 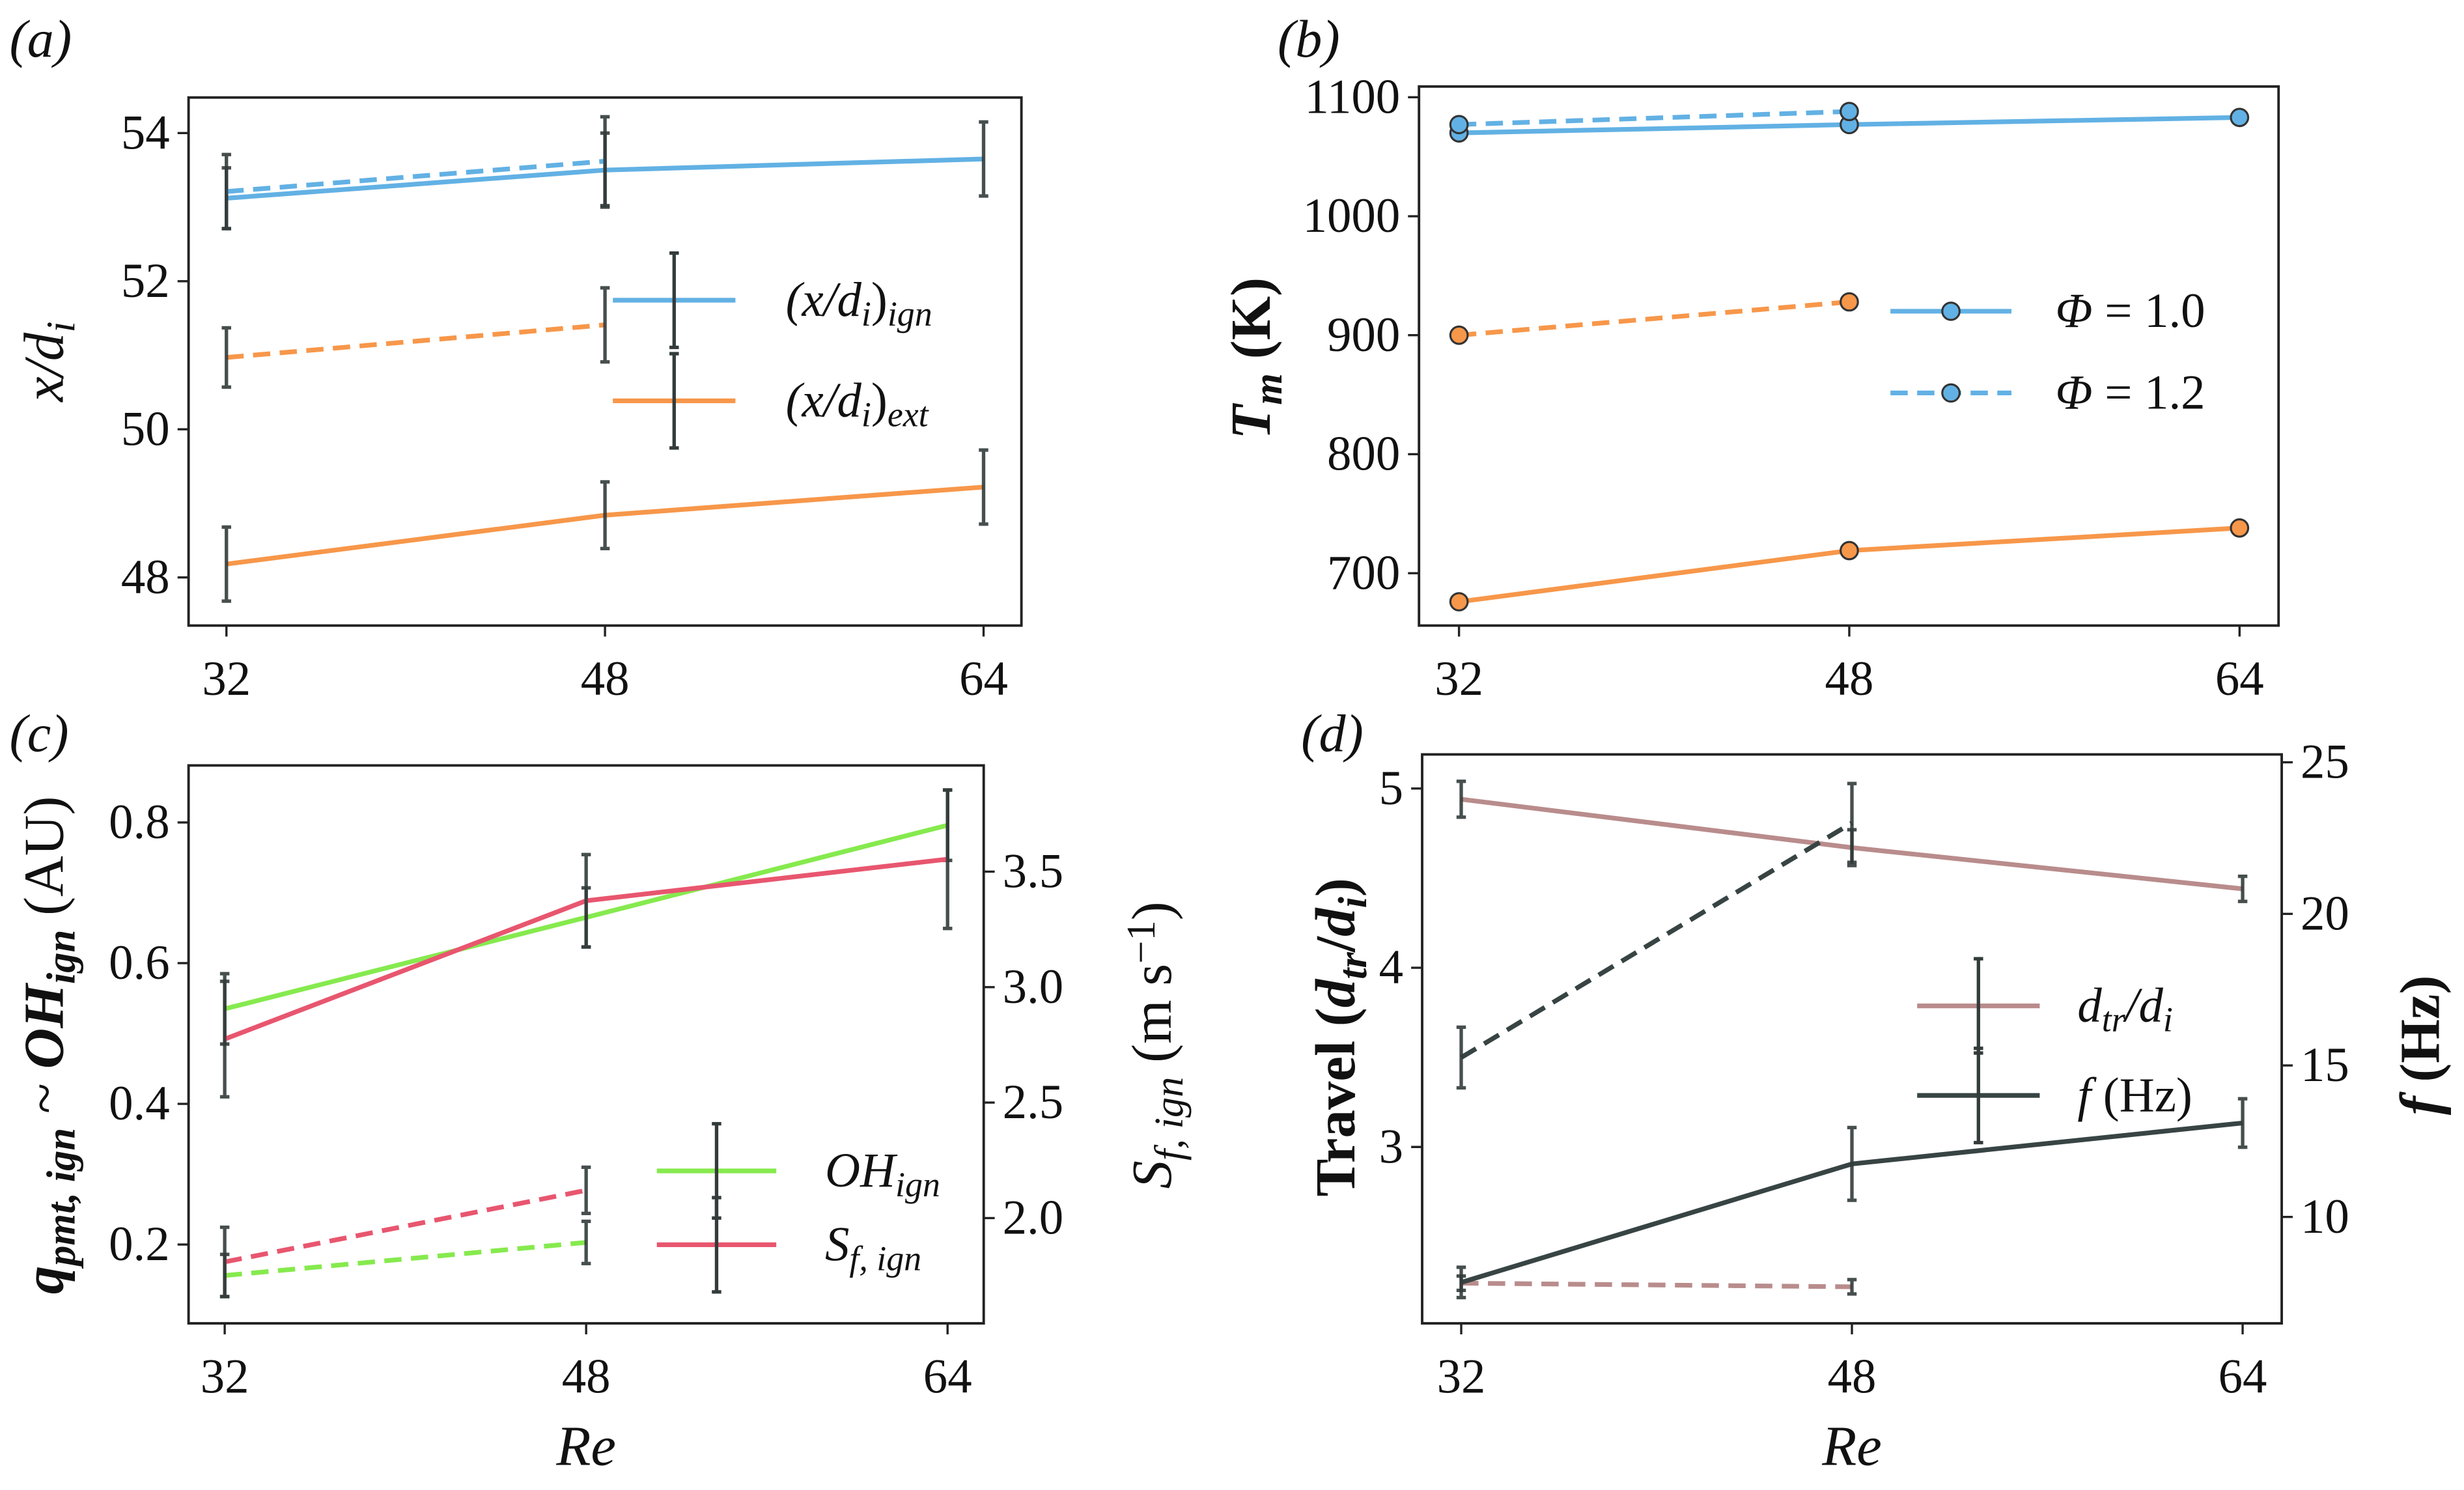 I want to click on y-tick-label: 0.4, so click(x=139, y=1103).